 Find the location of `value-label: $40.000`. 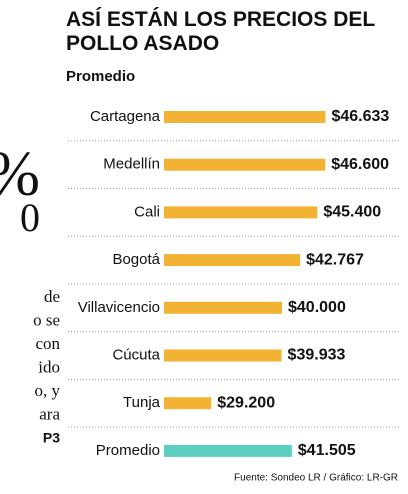

value-label: $40.000 is located at coordinates (317, 307).